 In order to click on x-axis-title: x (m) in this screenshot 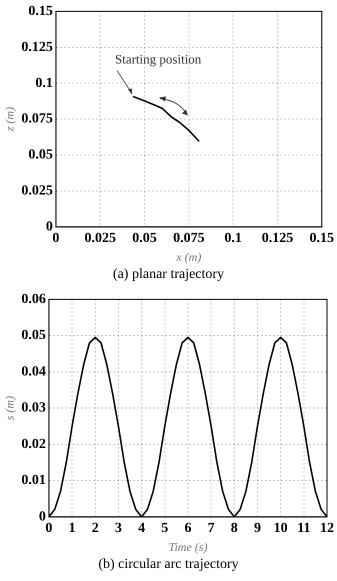, I will do `click(188, 257)`.